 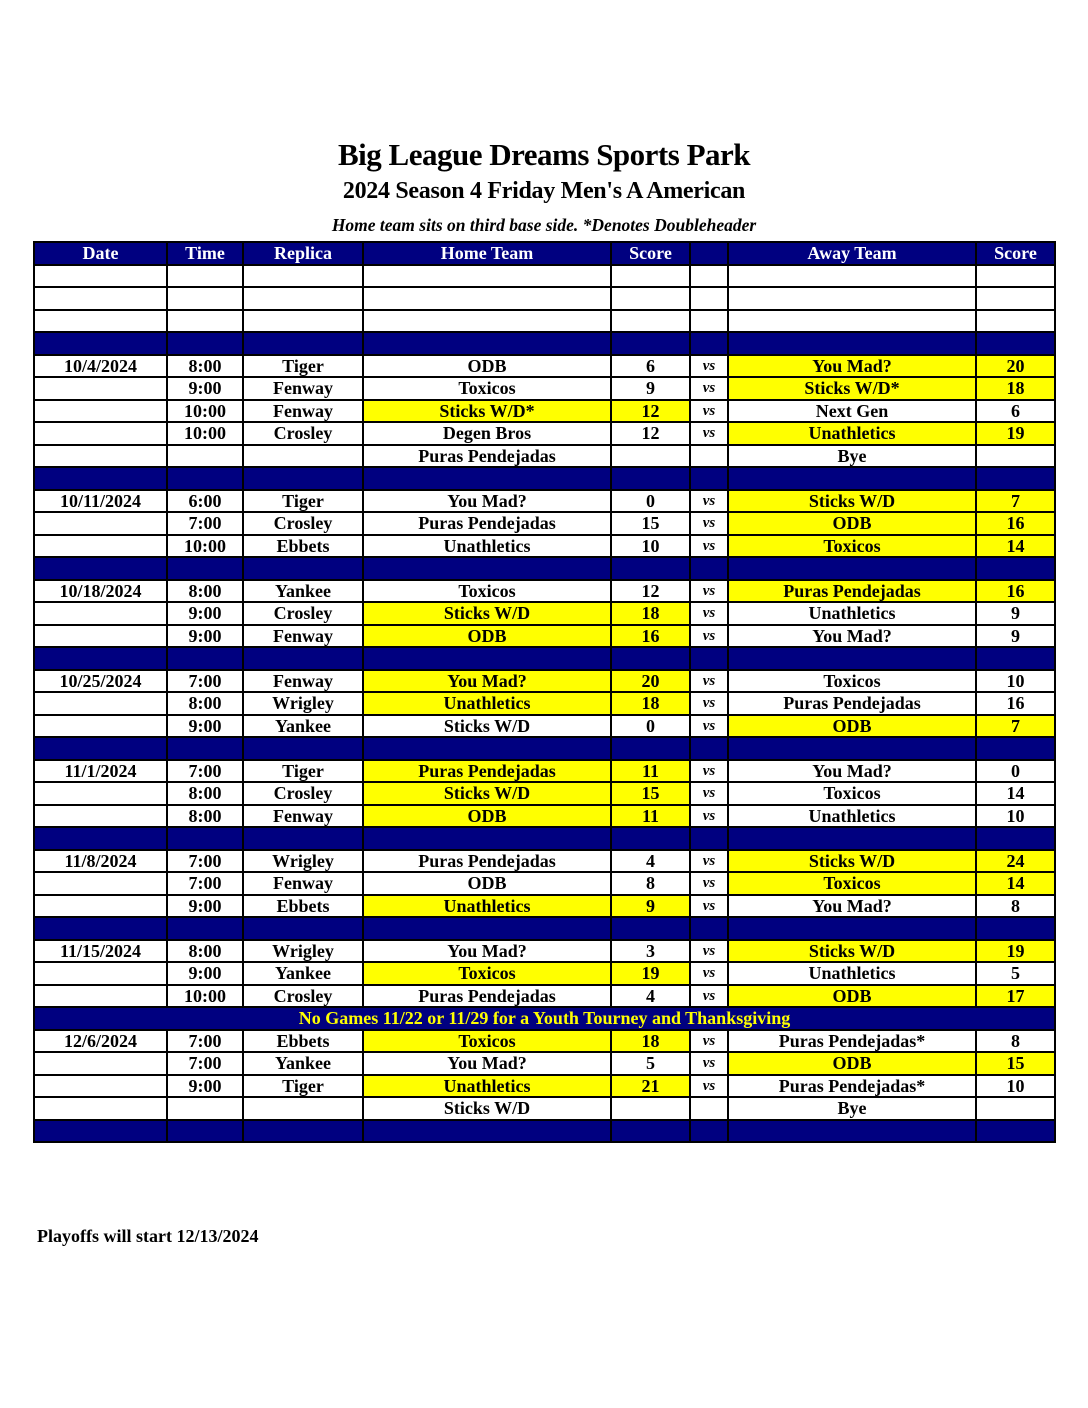 What do you see at coordinates (100, 1040) in the screenshot?
I see `date-cell: 12/6/2024` at bounding box center [100, 1040].